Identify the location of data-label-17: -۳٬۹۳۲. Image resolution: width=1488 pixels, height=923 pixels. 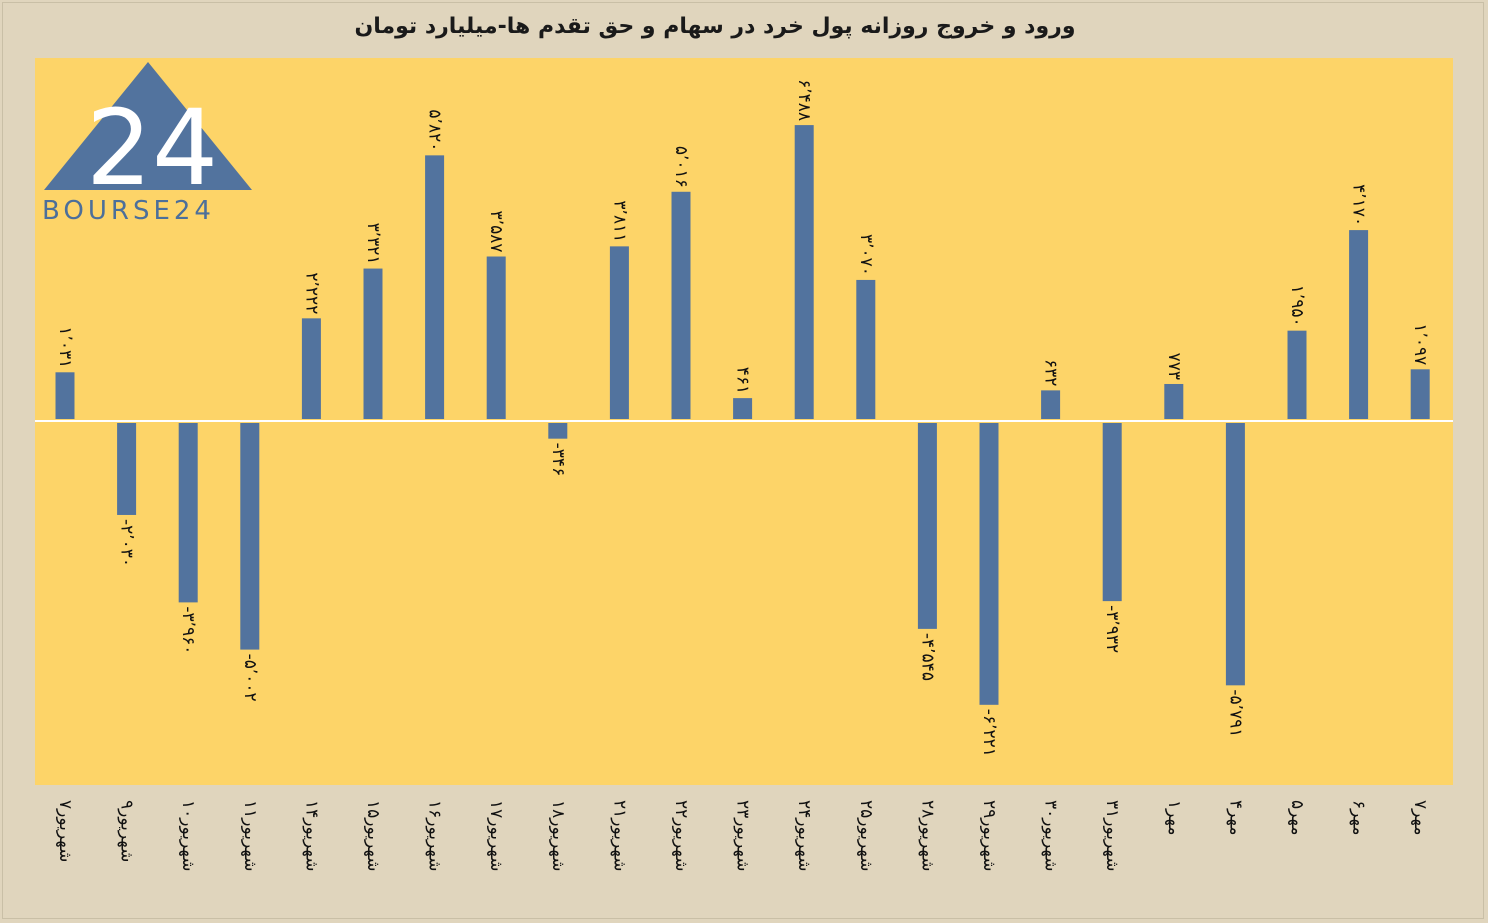
(1112, 629).